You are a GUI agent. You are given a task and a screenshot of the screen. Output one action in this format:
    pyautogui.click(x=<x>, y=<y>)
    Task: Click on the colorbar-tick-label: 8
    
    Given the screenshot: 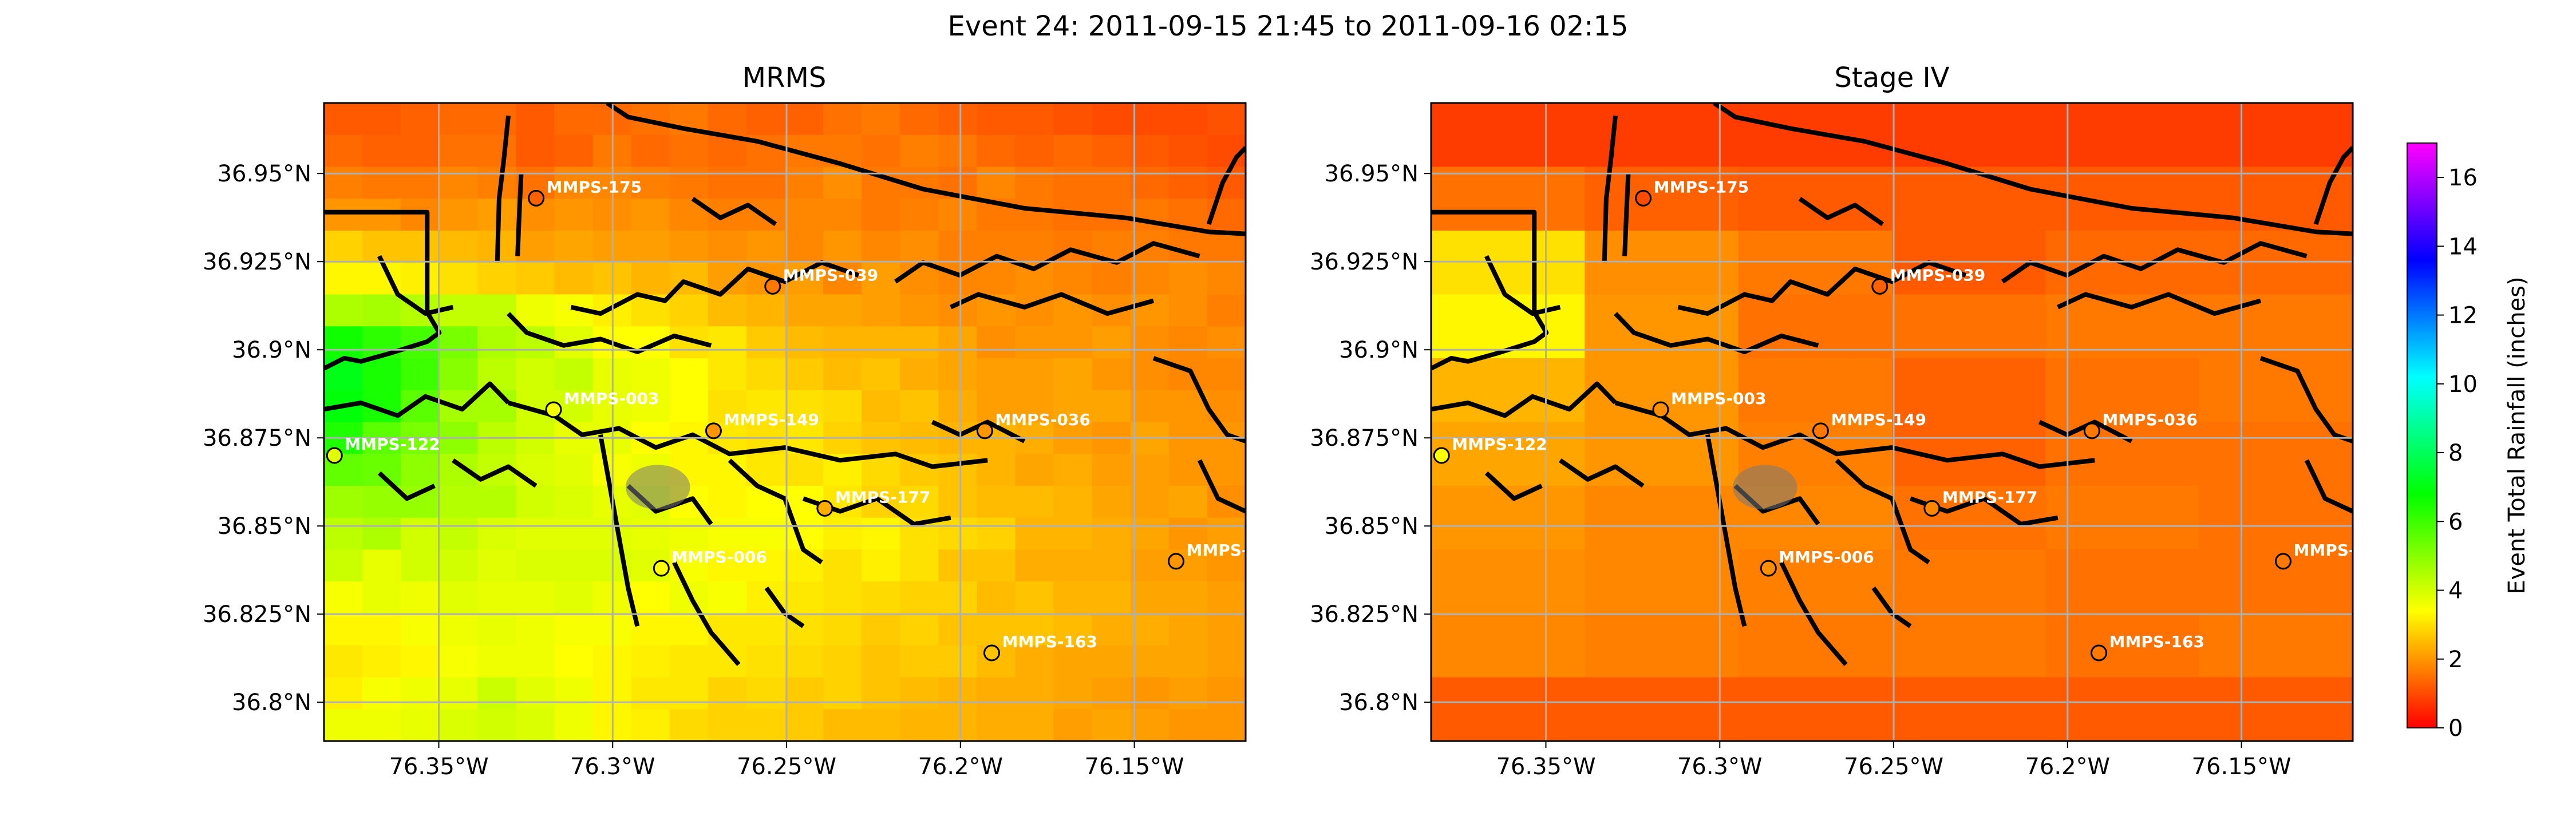 What is the action you would take?
    pyautogui.click(x=2455, y=453)
    